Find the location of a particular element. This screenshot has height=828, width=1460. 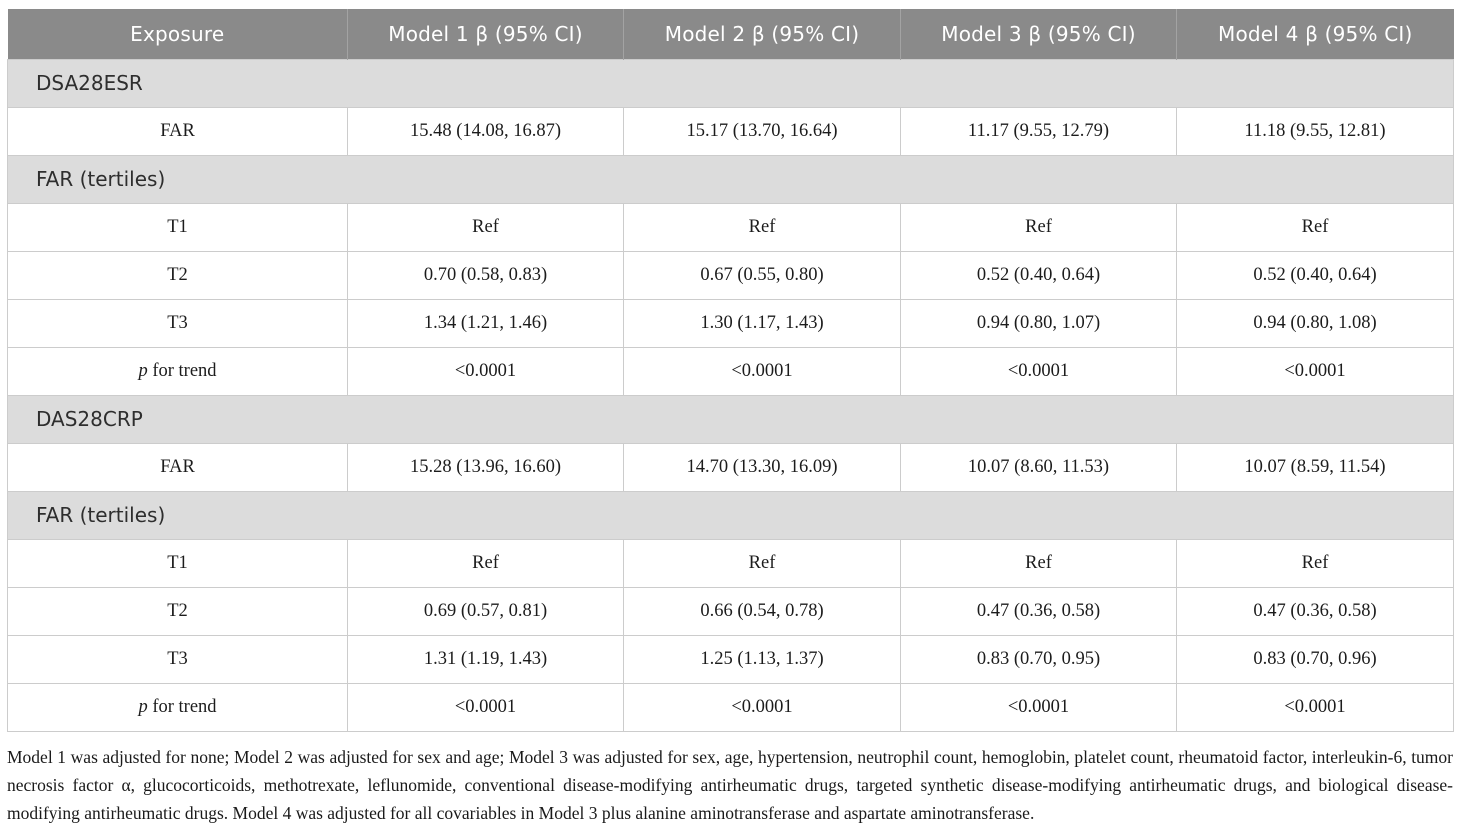

section-header-row: DAS28CRP is located at coordinates (730, 419).